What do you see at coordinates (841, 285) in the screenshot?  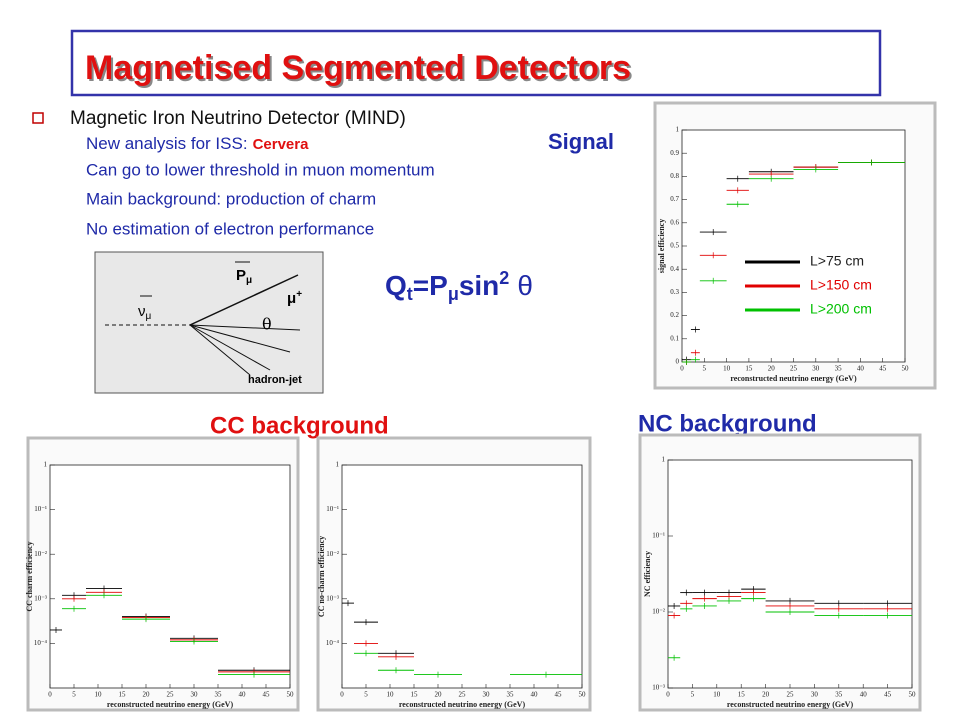 I see `legend-label: L>150 cm` at bounding box center [841, 285].